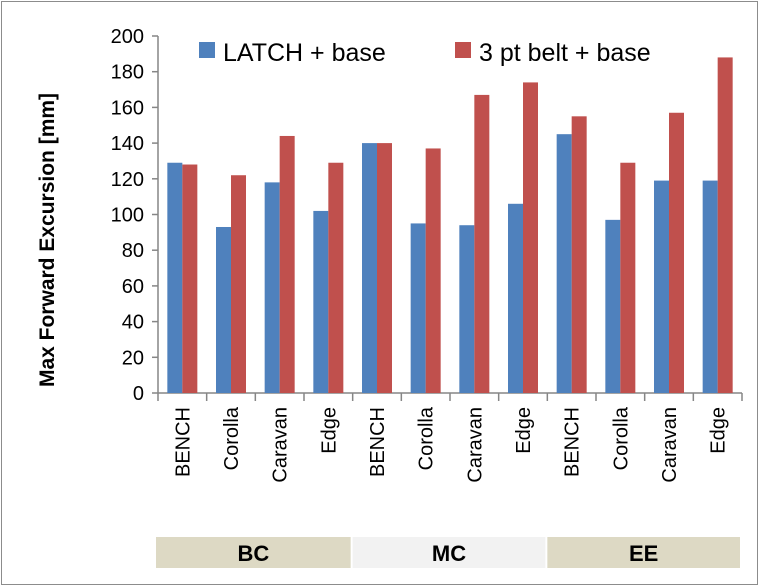 The width and height of the screenshot is (761, 588). I want to click on y-tick-label: 180, so click(127, 73).